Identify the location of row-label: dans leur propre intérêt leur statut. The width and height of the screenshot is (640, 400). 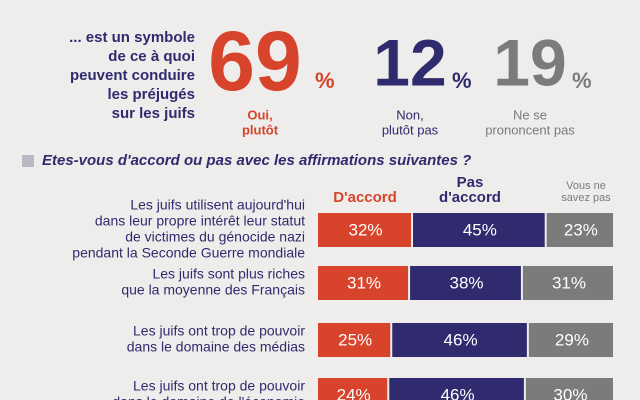
(200, 221).